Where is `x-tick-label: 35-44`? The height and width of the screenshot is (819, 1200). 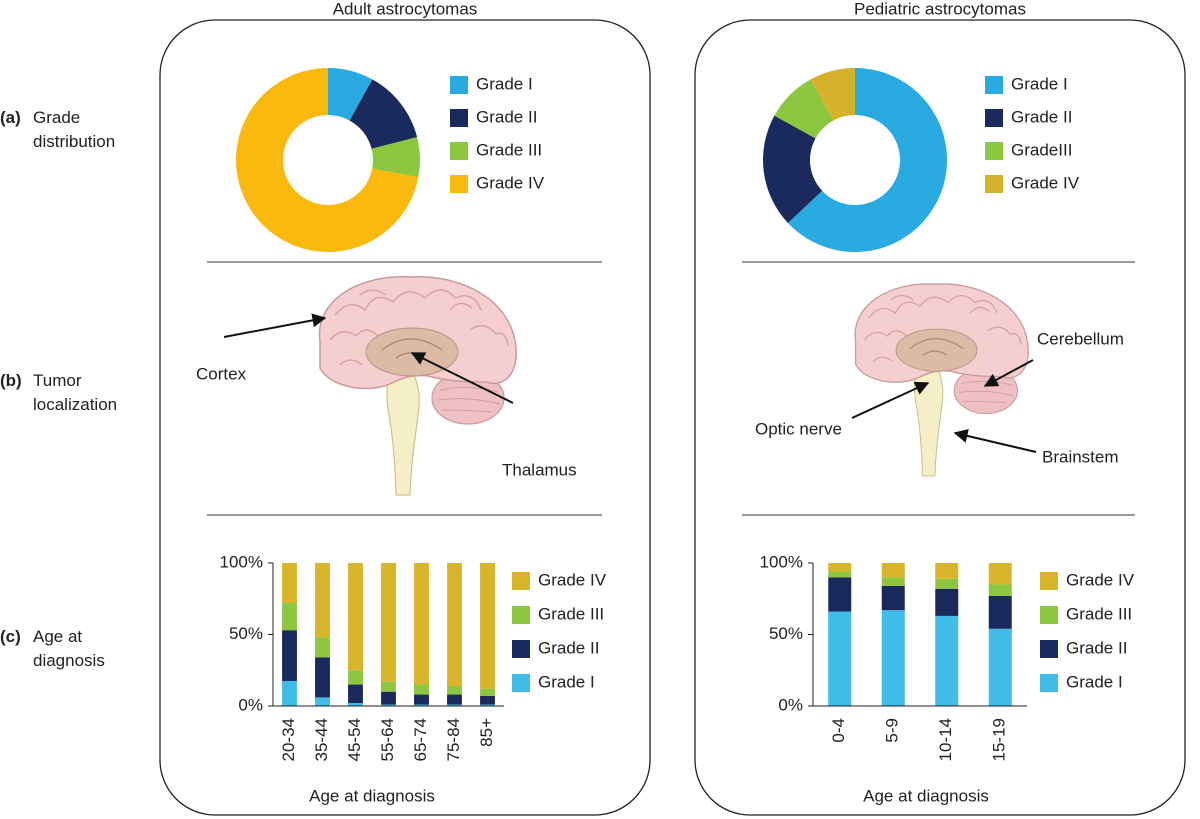 x-tick-label: 35-44 is located at coordinates (321, 739).